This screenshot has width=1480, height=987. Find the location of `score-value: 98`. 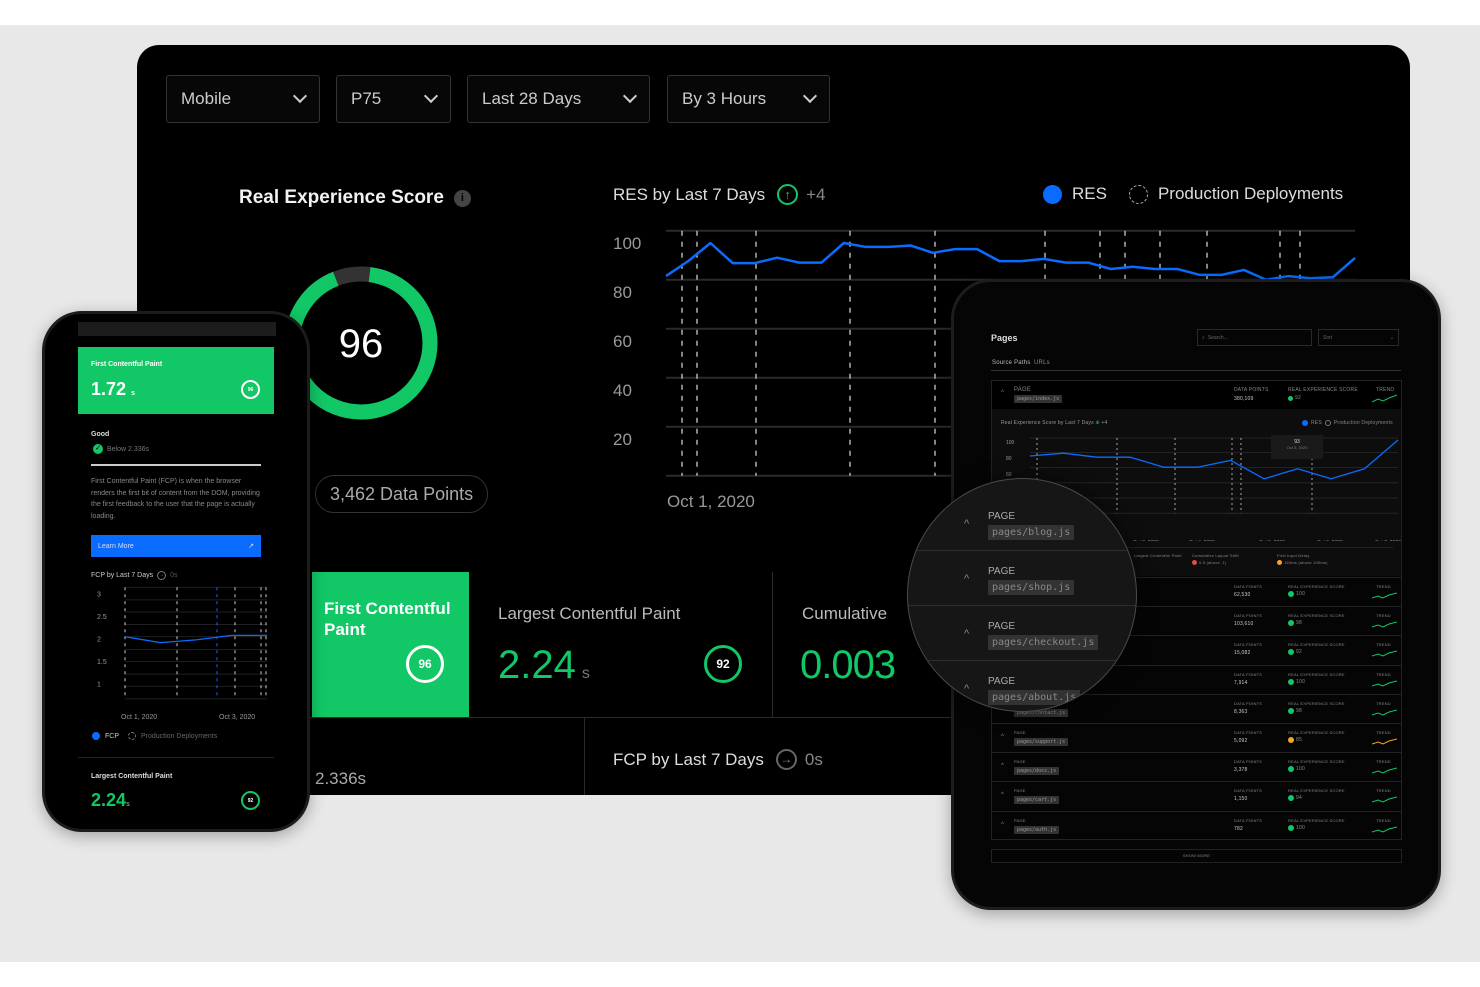

score-value: 98 is located at coordinates (1299, 710).